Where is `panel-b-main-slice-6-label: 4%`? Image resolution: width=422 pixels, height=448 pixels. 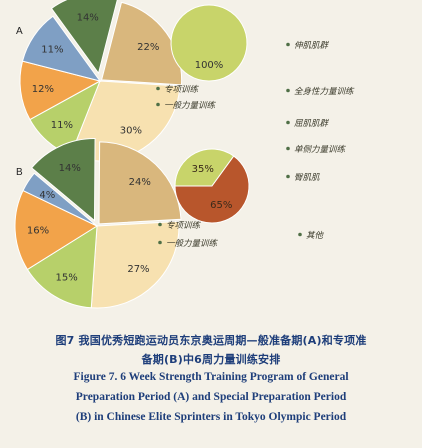 panel-b-main-slice-6-label: 4% is located at coordinates (47, 195).